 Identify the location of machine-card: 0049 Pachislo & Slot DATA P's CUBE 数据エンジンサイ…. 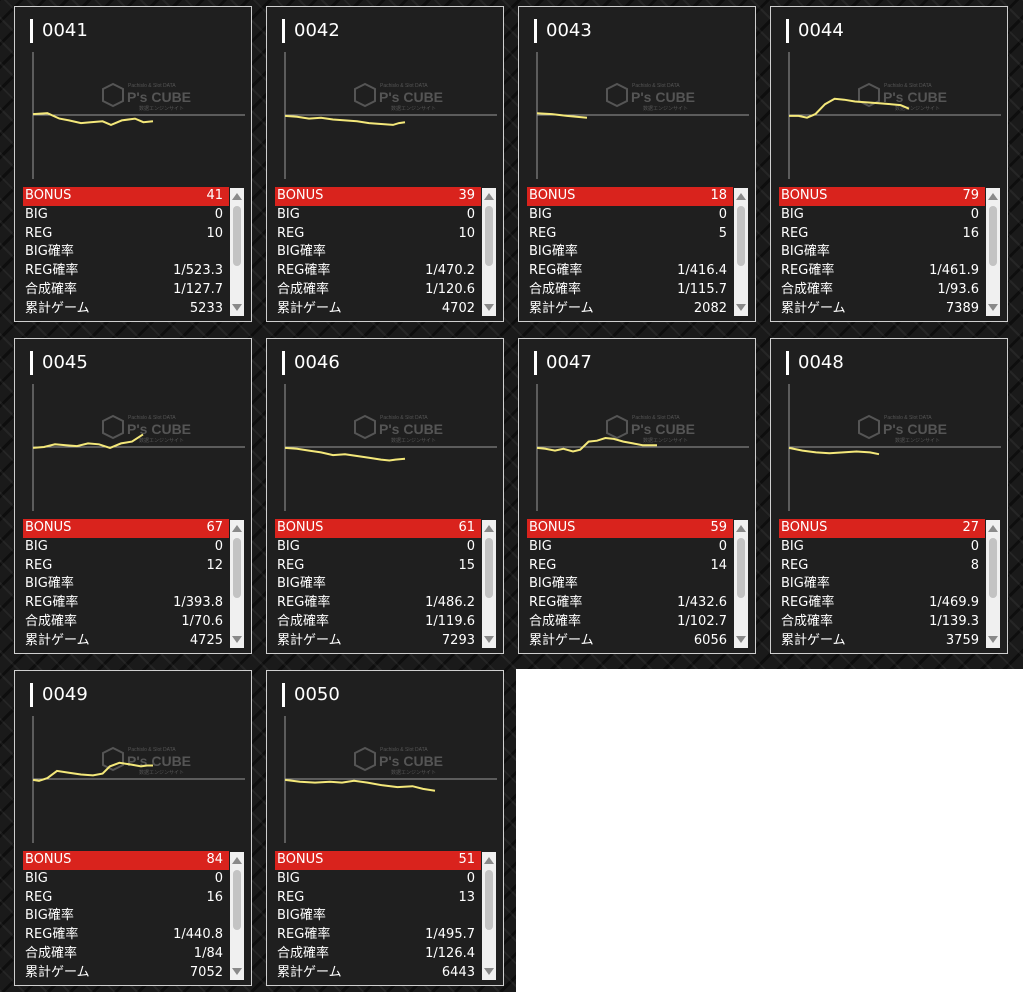
(133, 828).